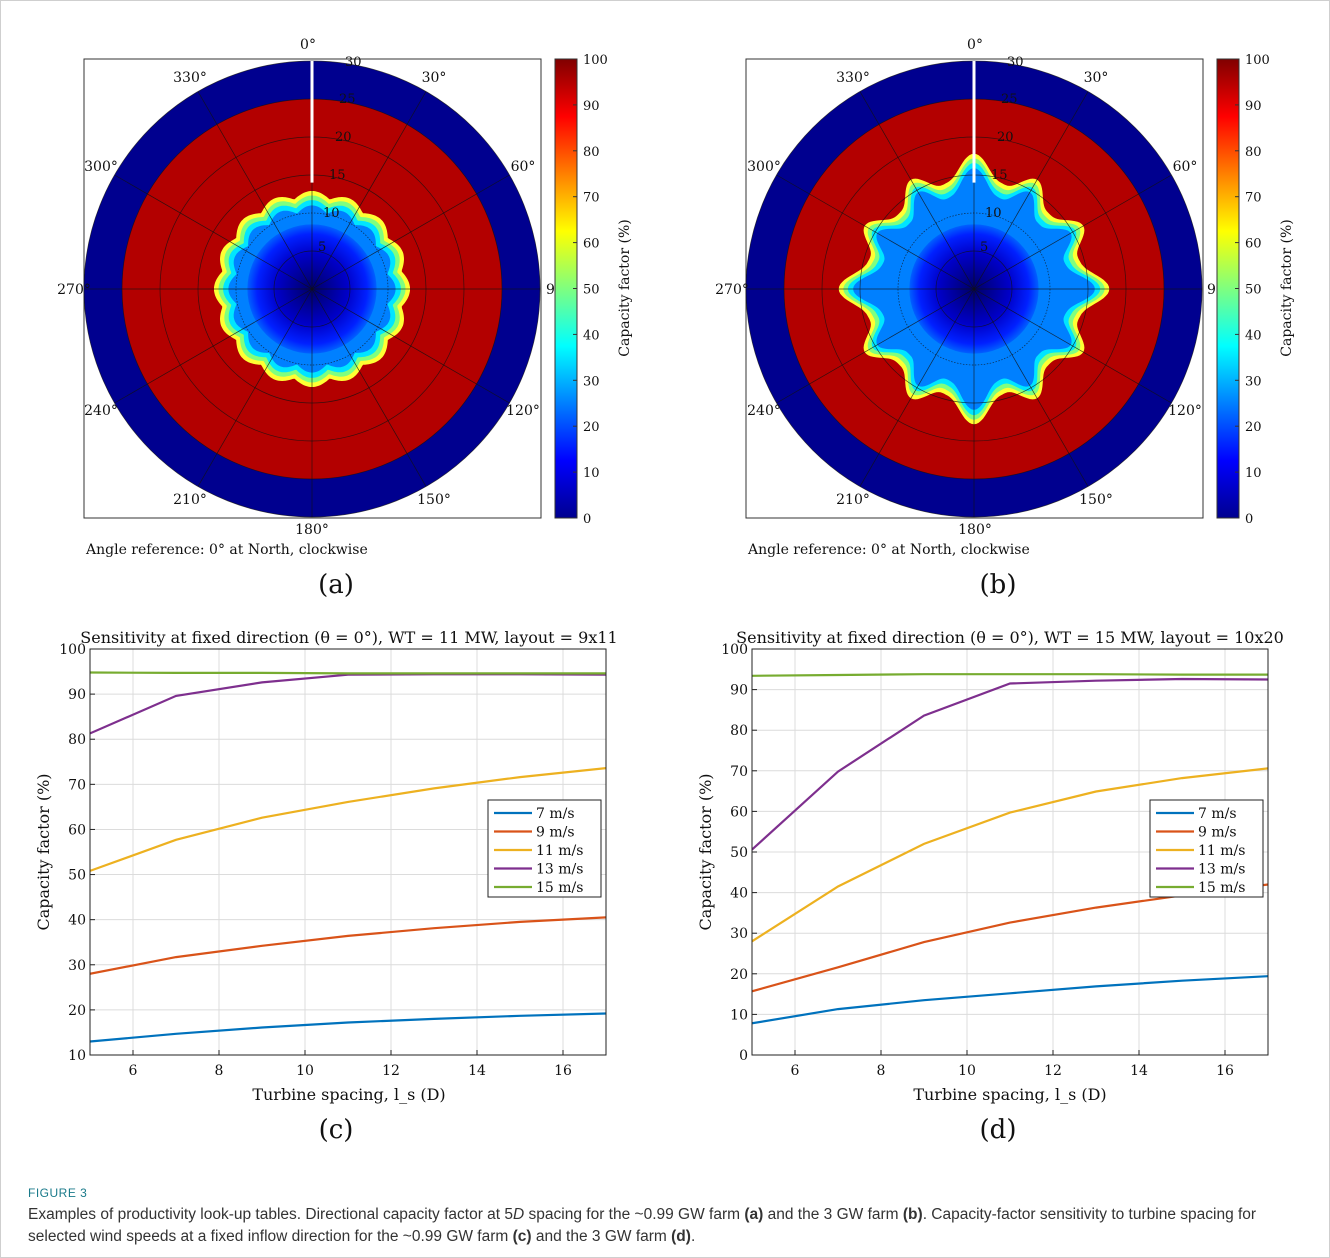 This screenshot has height=1258, width=1330. Describe the element at coordinates (43, 851) in the screenshot. I see `chart-c-ylabel: Capacity factor (%)` at that location.